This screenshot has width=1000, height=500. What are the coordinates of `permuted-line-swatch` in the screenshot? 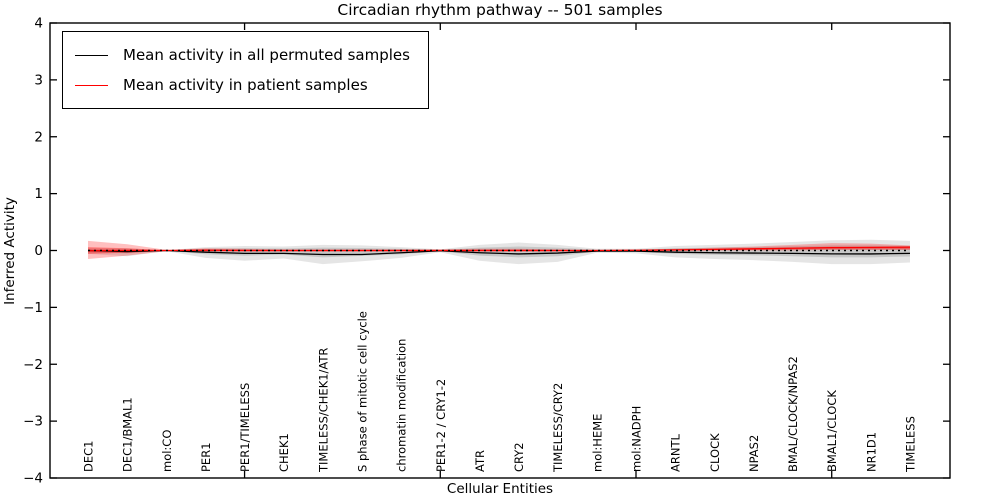 It's located at (91, 55).